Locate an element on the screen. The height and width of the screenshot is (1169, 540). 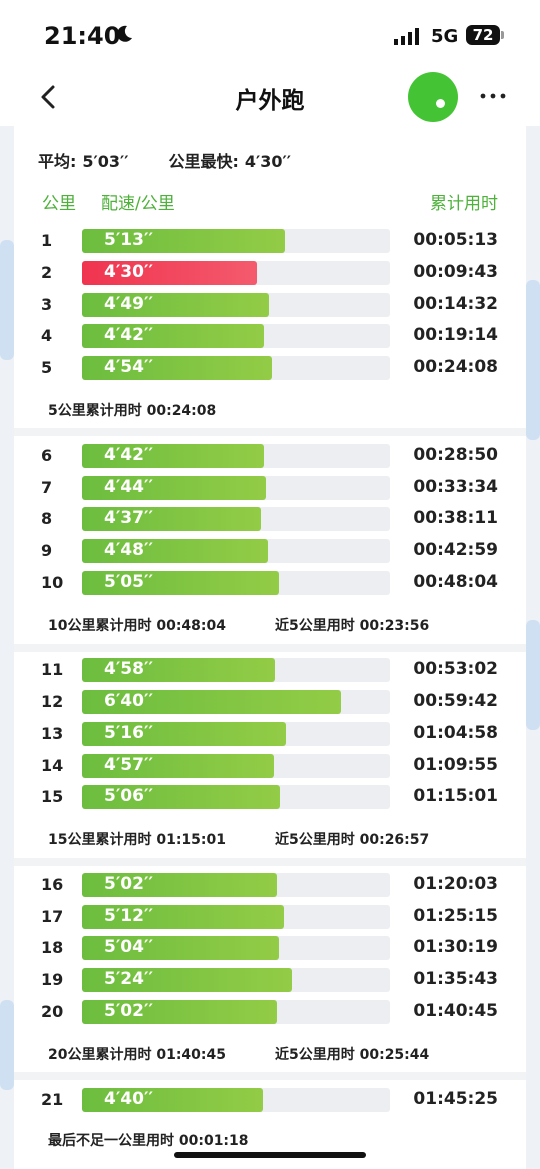
pace-bar-track: 4′58′′ is located at coordinates (236, 670).